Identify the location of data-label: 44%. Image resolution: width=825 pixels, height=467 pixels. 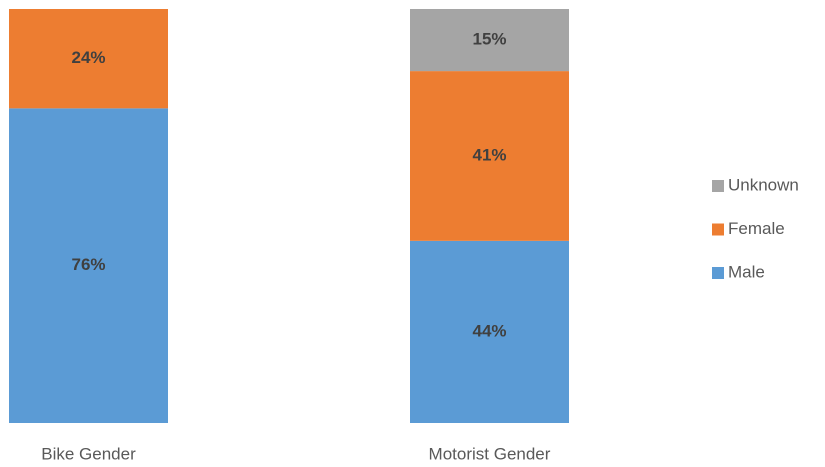
(489, 330).